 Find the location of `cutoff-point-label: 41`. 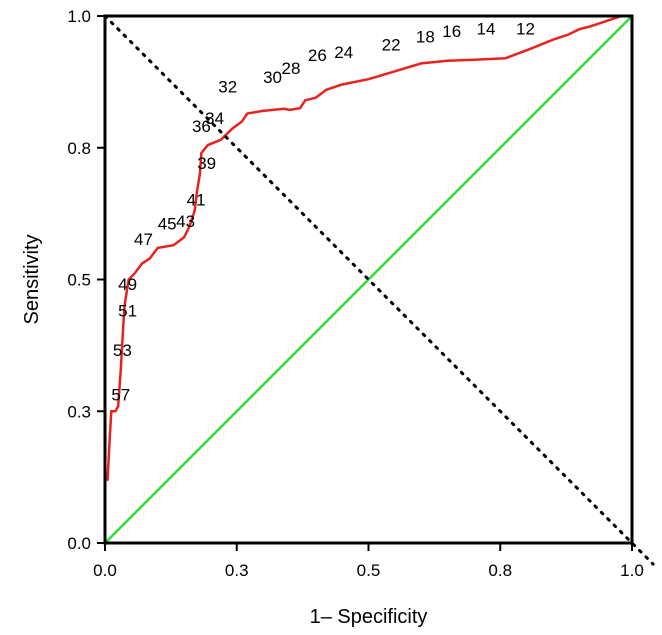

cutoff-point-label: 41 is located at coordinates (196, 200).